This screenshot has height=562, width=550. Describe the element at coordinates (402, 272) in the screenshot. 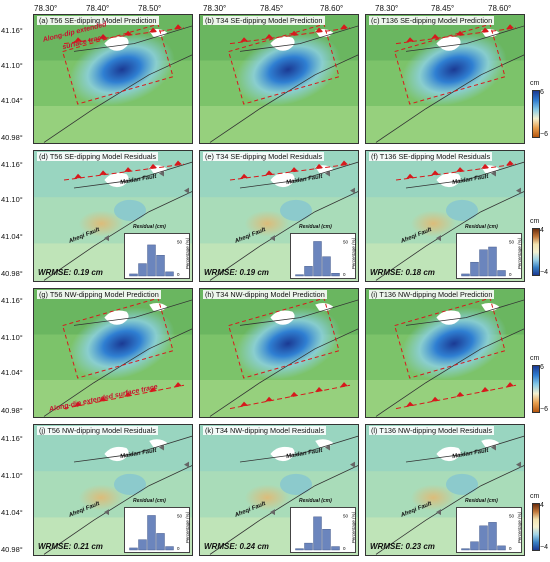

I see `wrmse-value: WRMSE: 0.18 cm` at that location.